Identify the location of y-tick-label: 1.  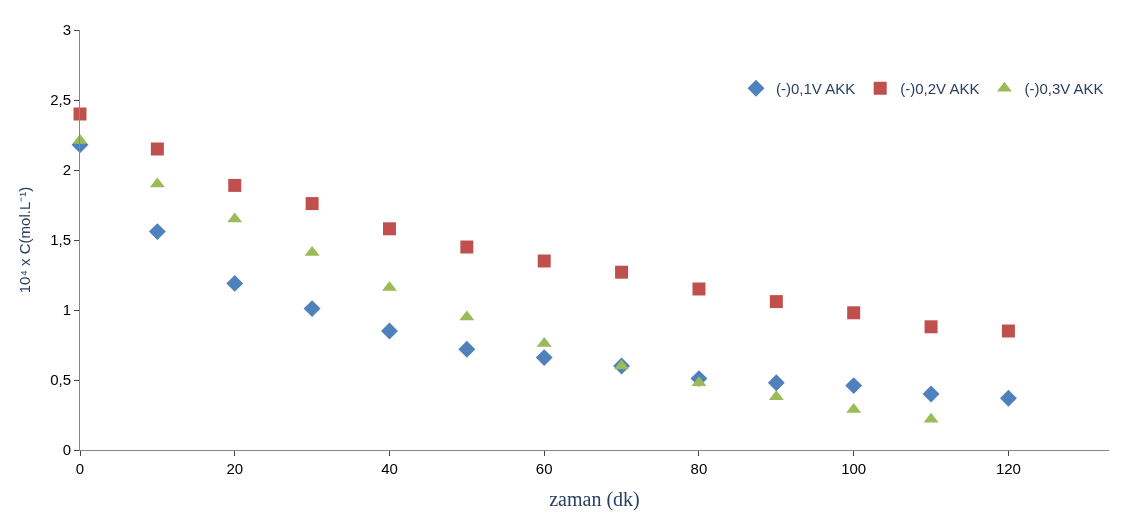
(66, 310).